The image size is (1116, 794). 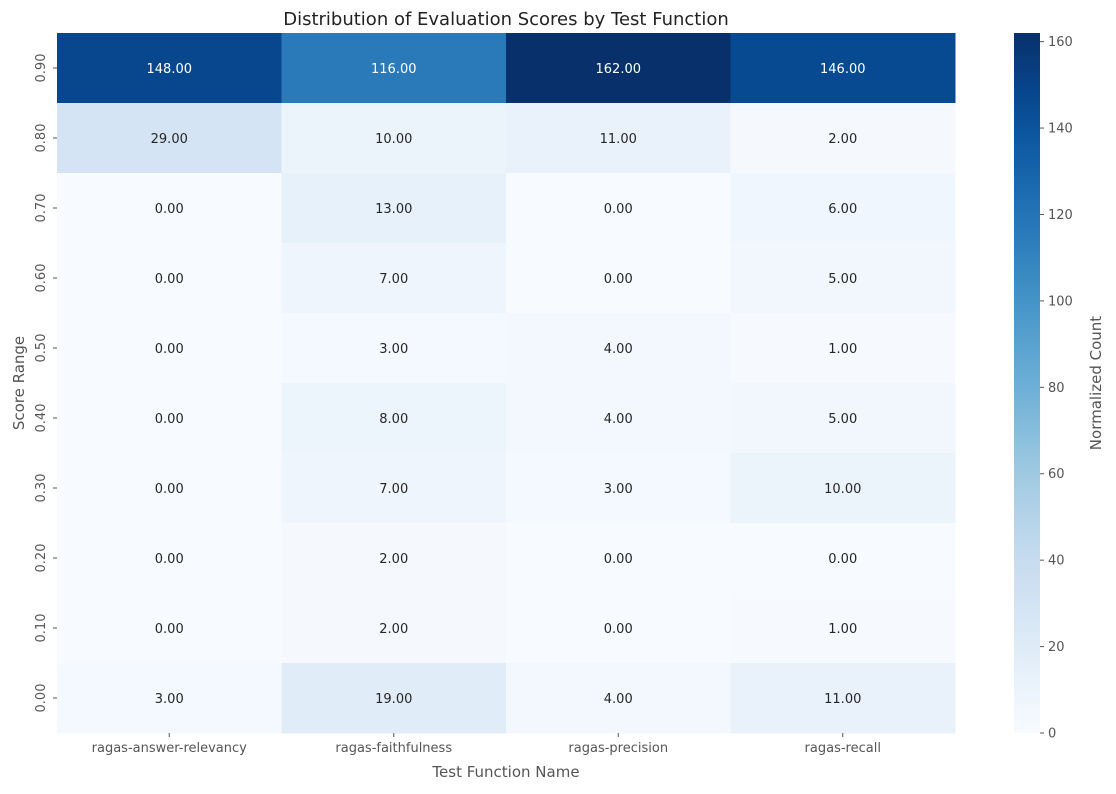 I want to click on cell-value-label: 162.00, so click(x=619, y=69).